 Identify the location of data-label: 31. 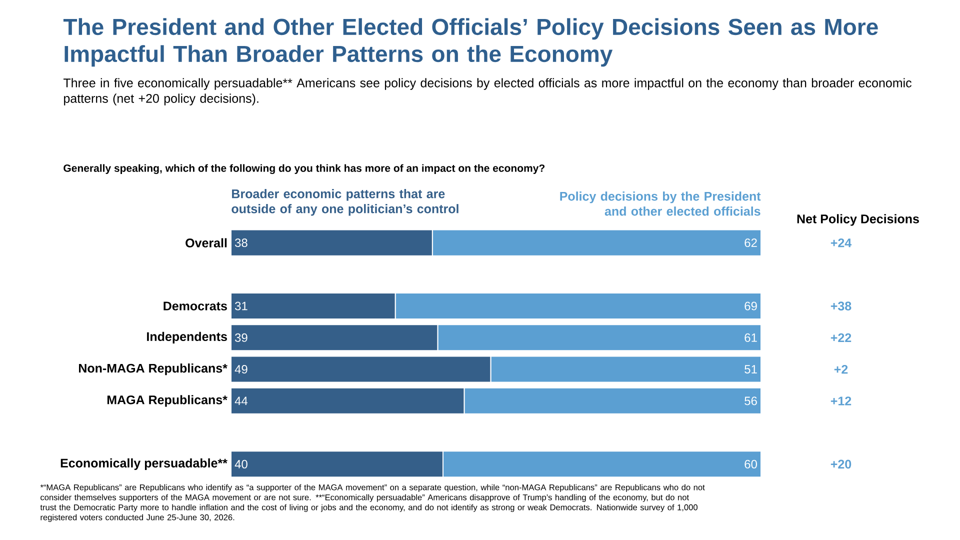
(241, 306).